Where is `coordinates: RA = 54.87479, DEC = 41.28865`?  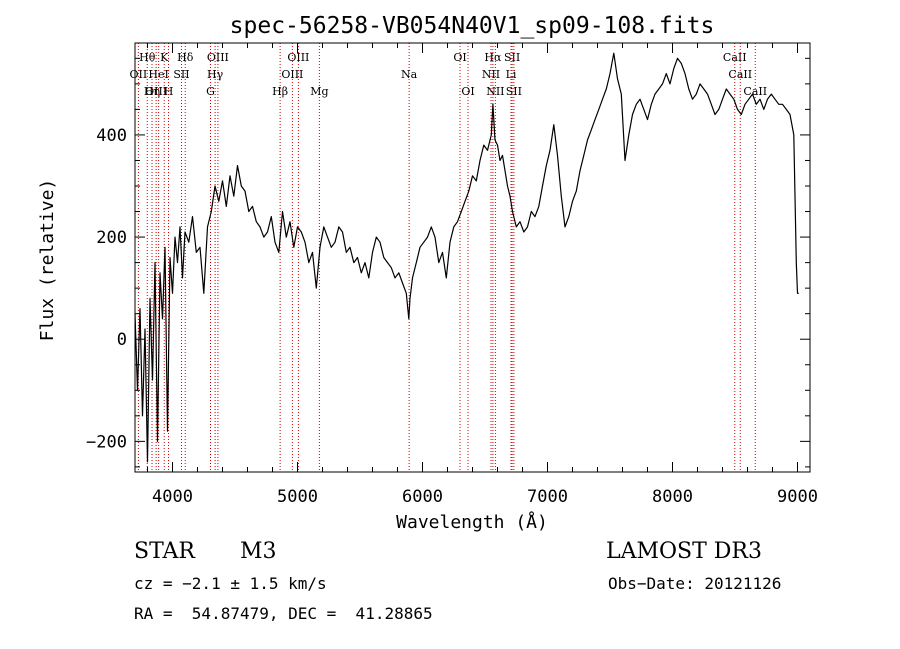 coordinates: RA = 54.87479, DEC = 41.28865 is located at coordinates (283, 613).